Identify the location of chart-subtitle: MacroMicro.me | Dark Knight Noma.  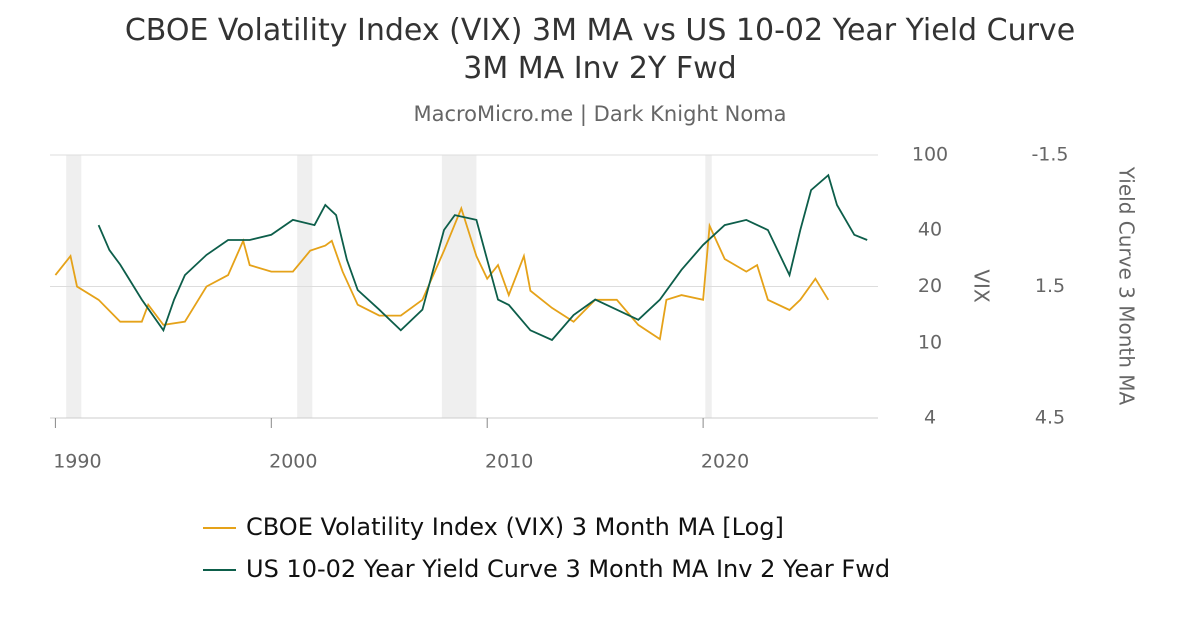
(600, 114).